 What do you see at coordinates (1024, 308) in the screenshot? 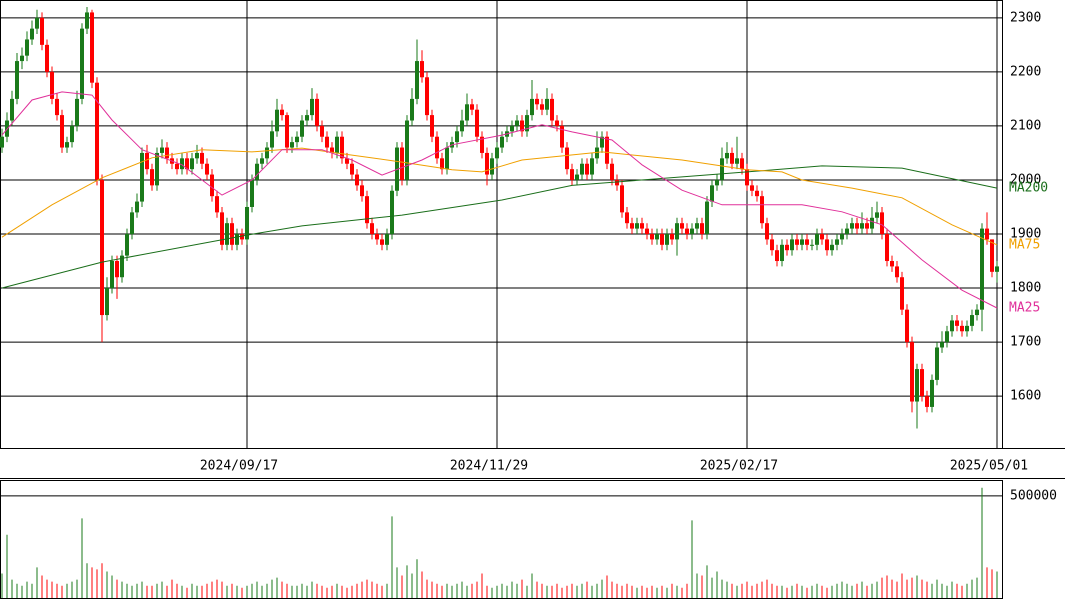
I see `legend-label: MA25` at bounding box center [1024, 308].